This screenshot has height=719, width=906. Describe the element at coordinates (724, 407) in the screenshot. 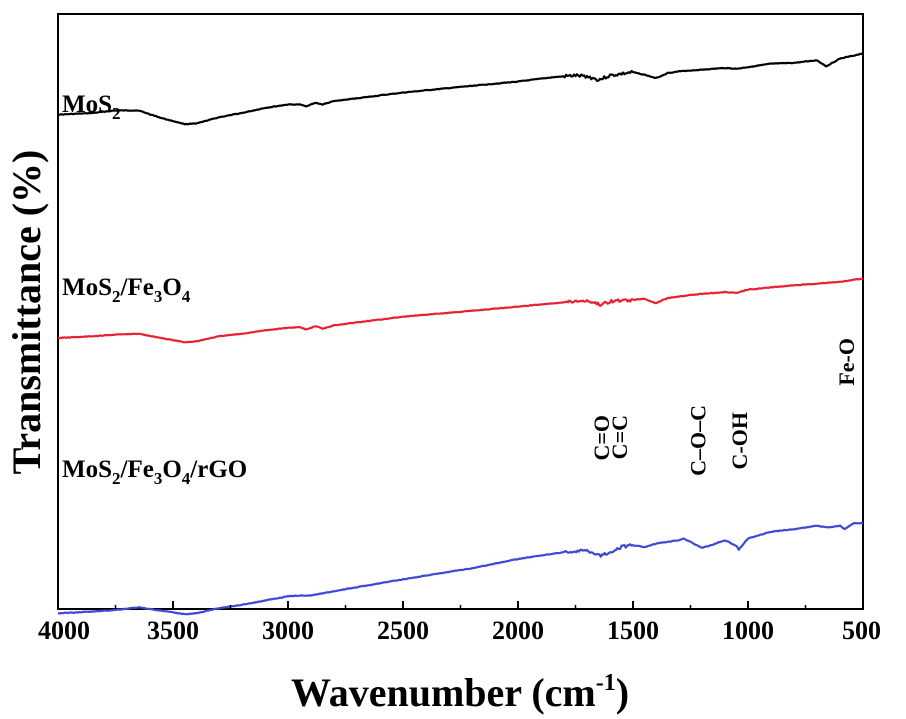

I see `band-labels: C=OC=C C–O–C C-OH Fe-O` at that location.